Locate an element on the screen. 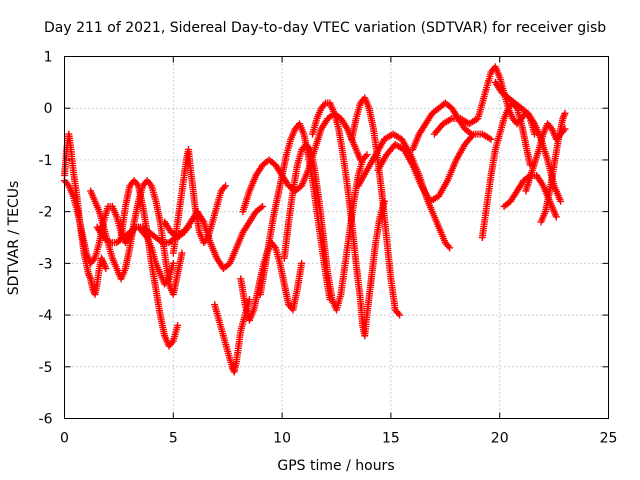  x-tick-label: 10 is located at coordinates (282, 439).